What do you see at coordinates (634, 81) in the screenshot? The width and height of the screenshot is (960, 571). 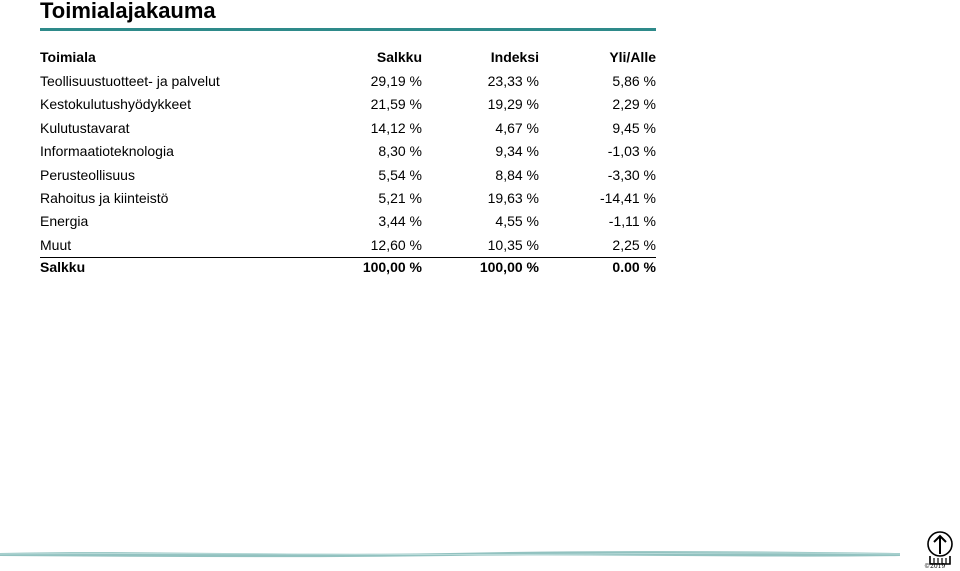 I see `cell-over-under: 5,86 %` at bounding box center [634, 81].